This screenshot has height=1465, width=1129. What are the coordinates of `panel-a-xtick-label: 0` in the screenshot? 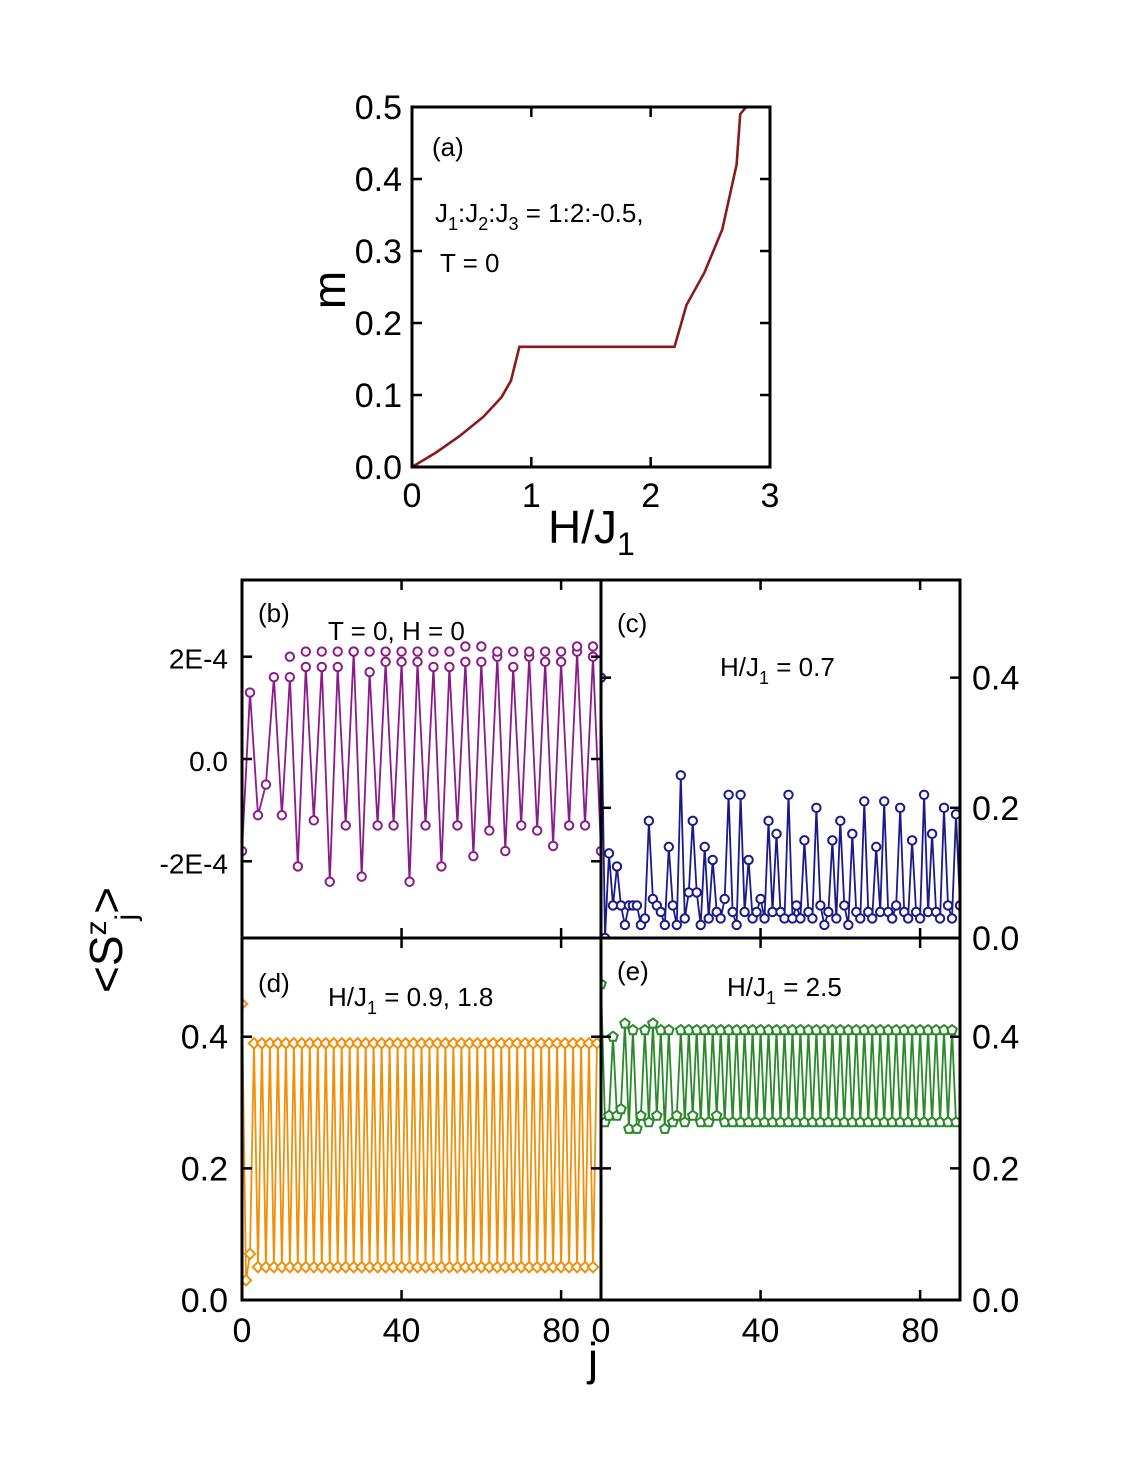 It's located at (412, 496).